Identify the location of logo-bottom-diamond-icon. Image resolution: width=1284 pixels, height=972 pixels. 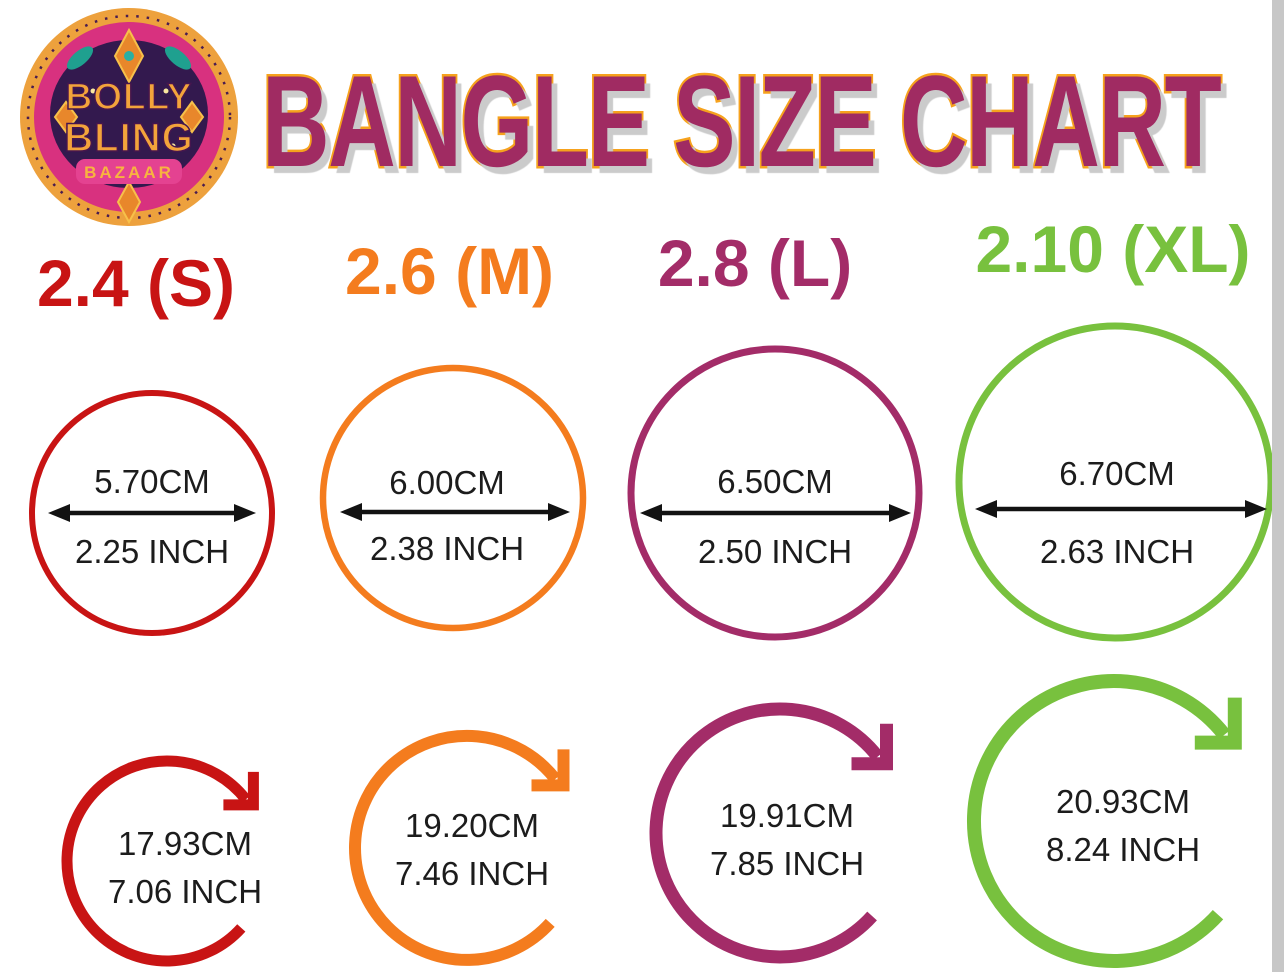
(129, 202).